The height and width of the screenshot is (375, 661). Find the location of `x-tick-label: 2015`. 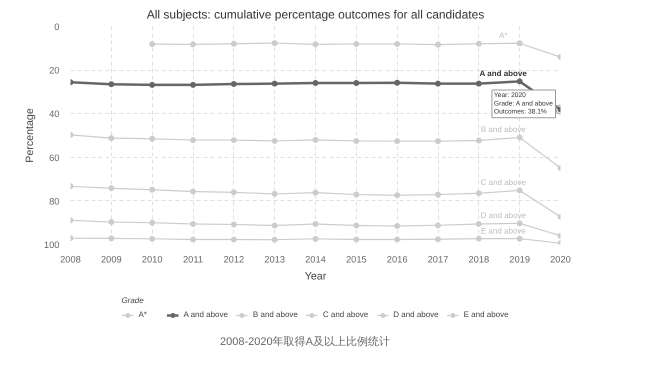

x-tick-label: 2015 is located at coordinates (356, 259).